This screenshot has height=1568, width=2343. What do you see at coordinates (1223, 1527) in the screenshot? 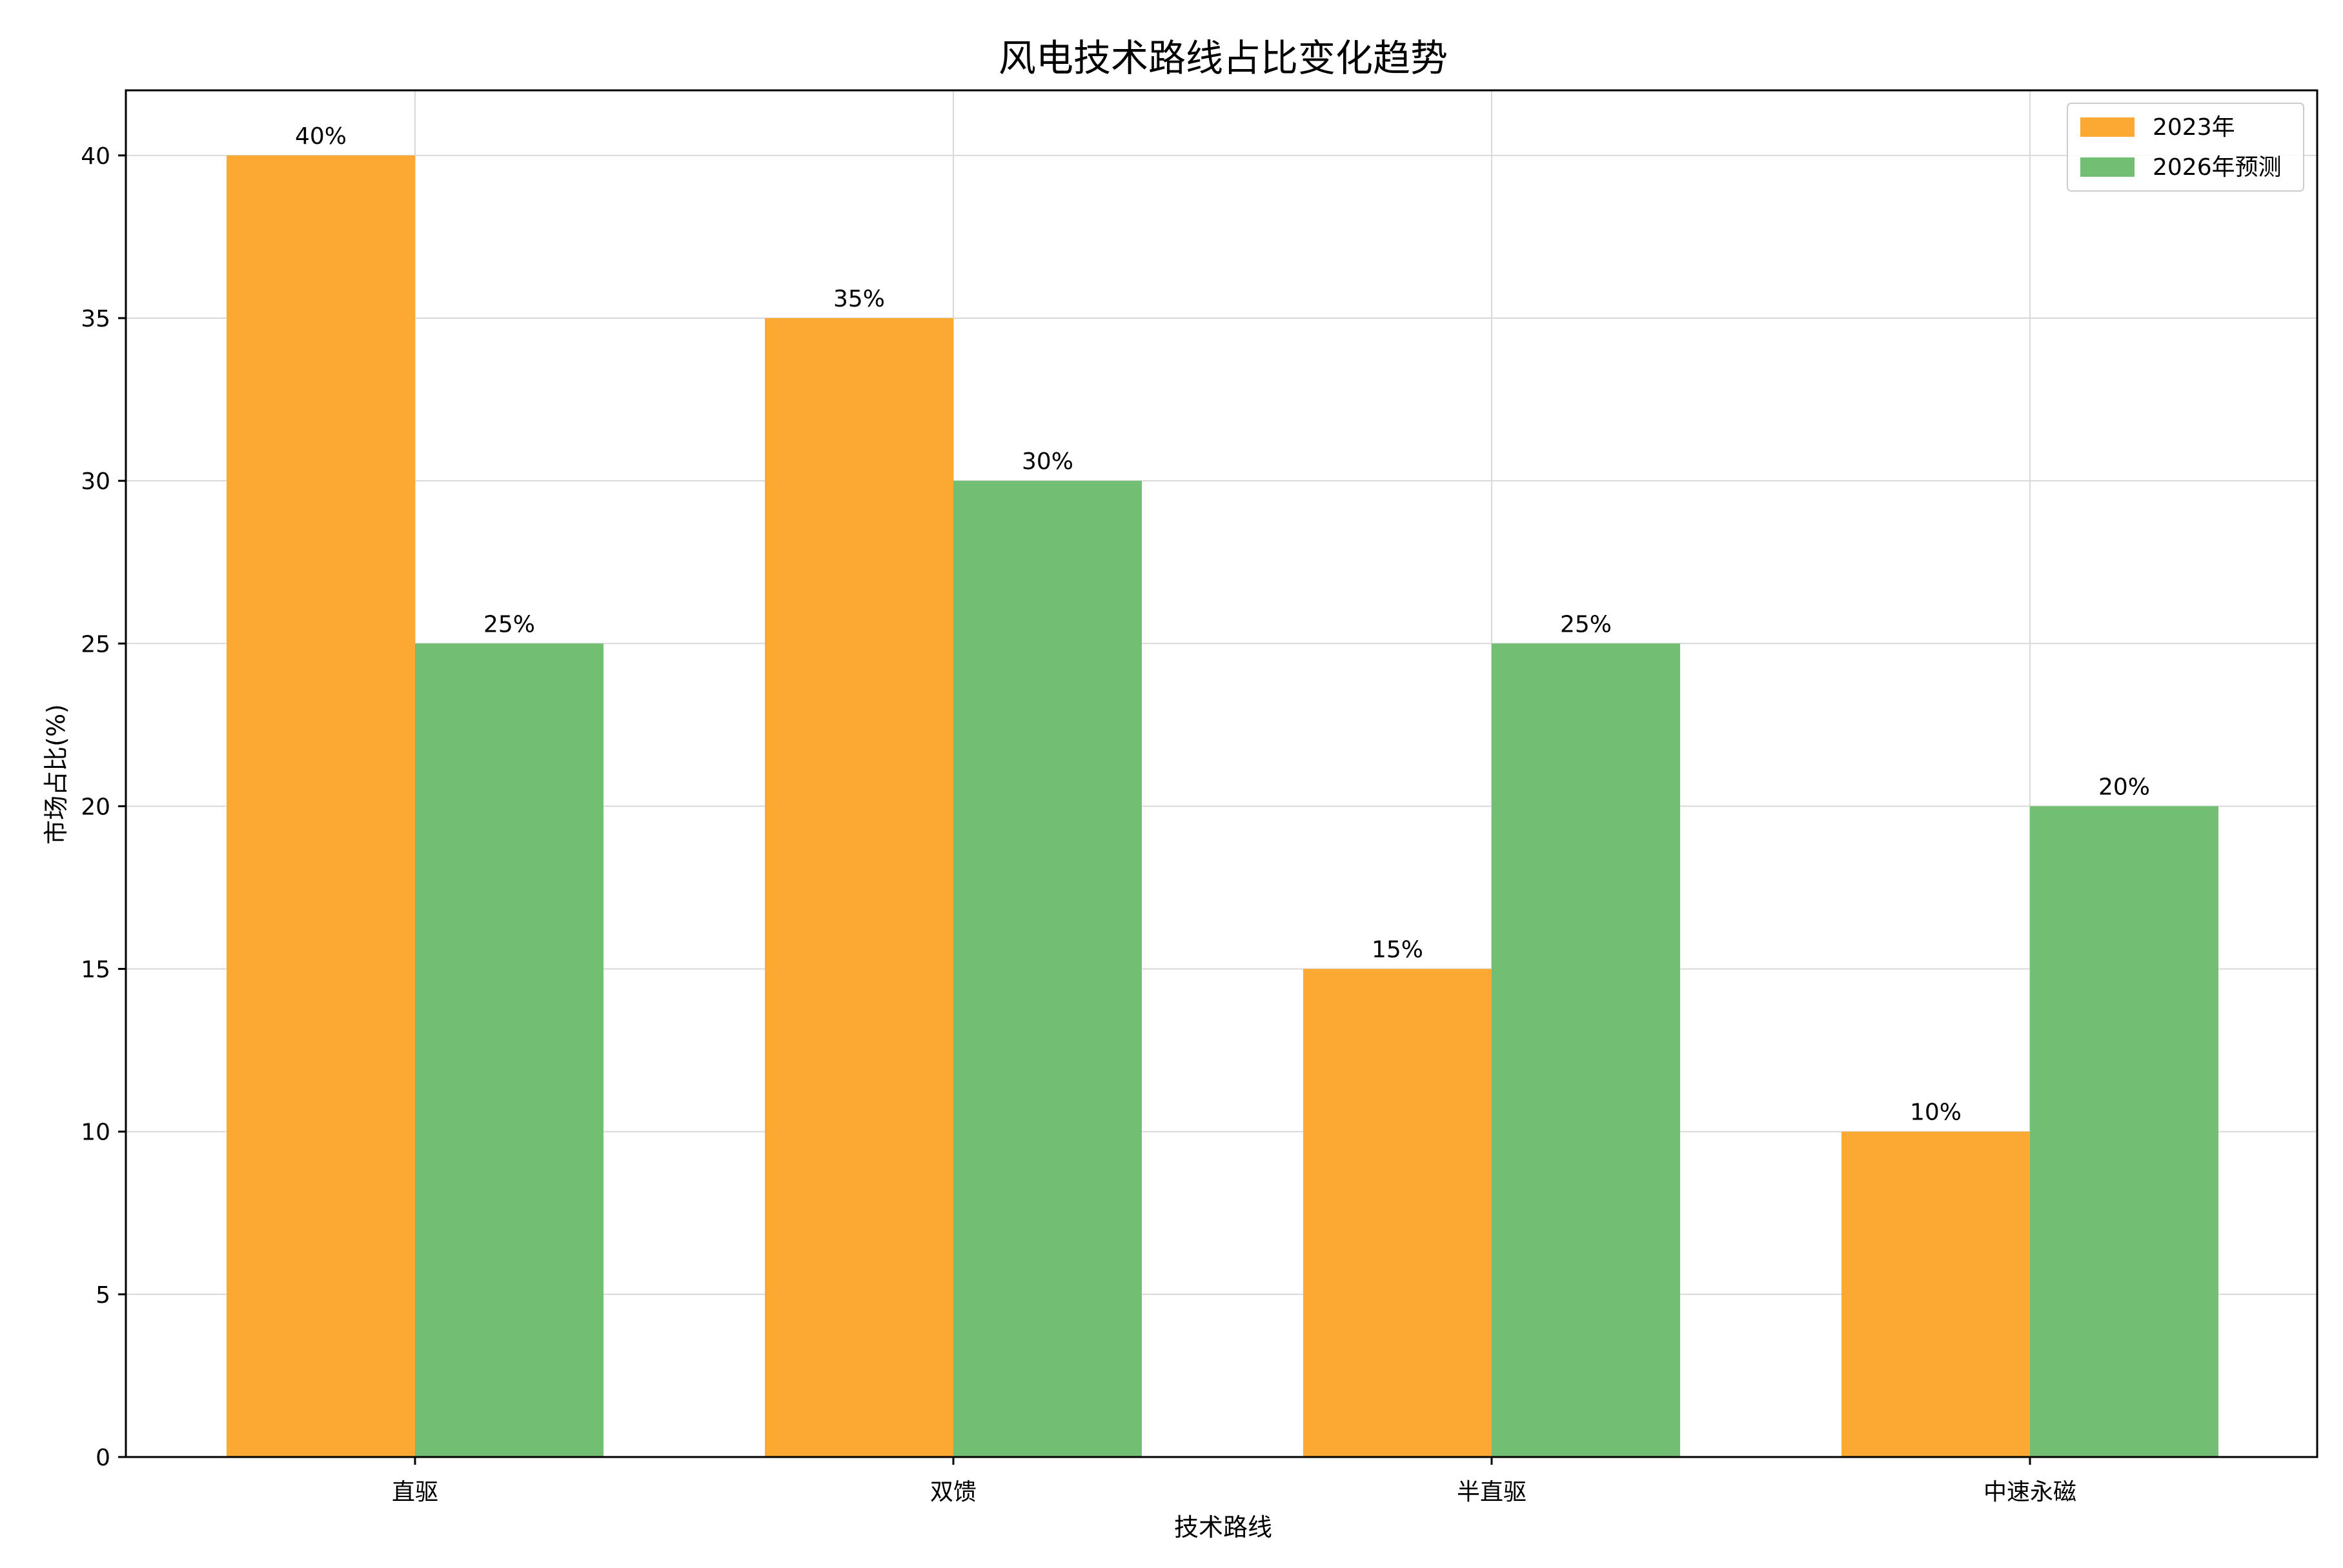
I see `x-axis-label: 技术路线` at bounding box center [1223, 1527].